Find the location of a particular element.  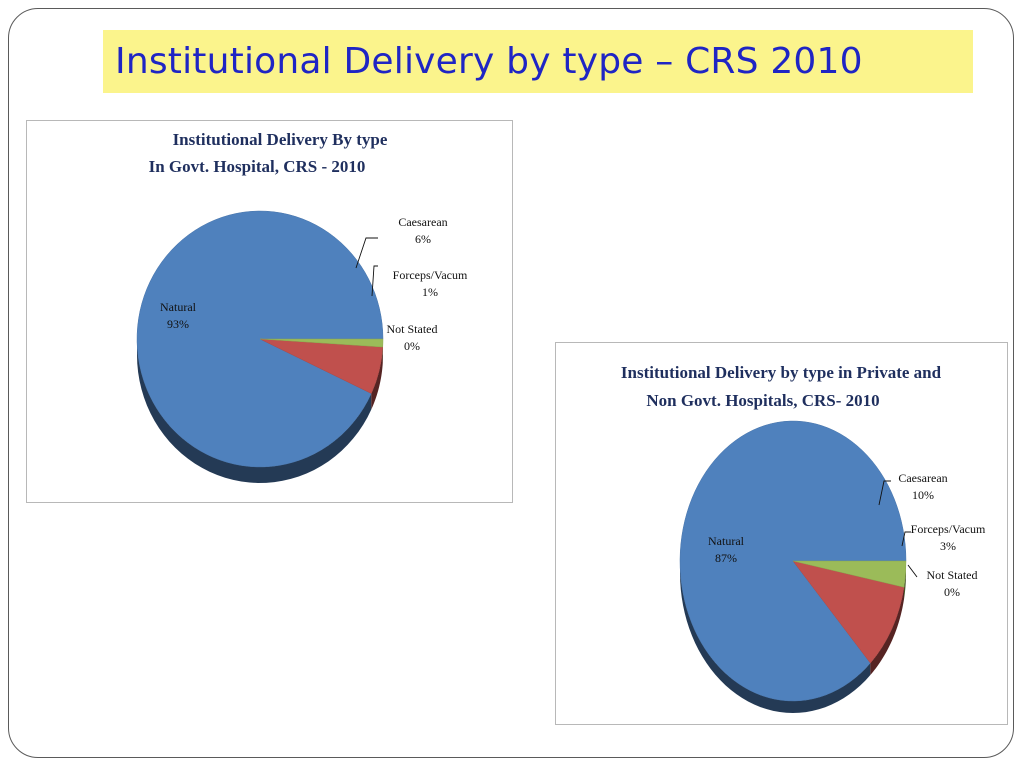

slice-percent-caesarean: 10% is located at coordinates (923, 495).